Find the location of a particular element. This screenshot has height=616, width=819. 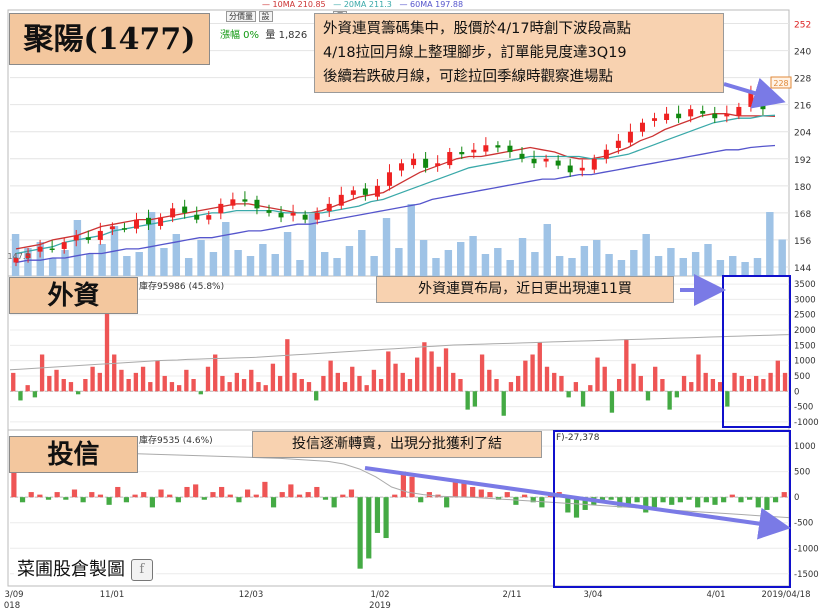

toolbar-button-2: 設 is located at coordinates (265, 16).